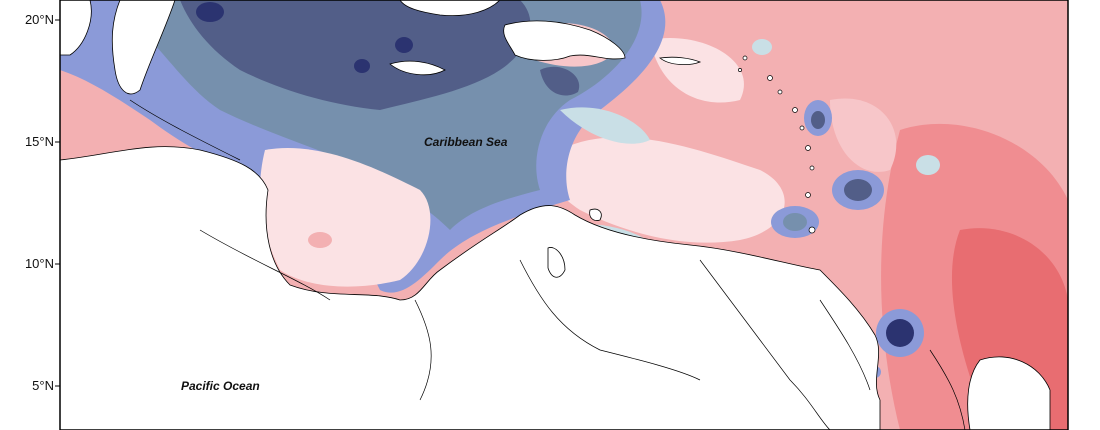 The height and width of the screenshot is (430, 1100). I want to click on aruba-curacao, so click(595, 214).